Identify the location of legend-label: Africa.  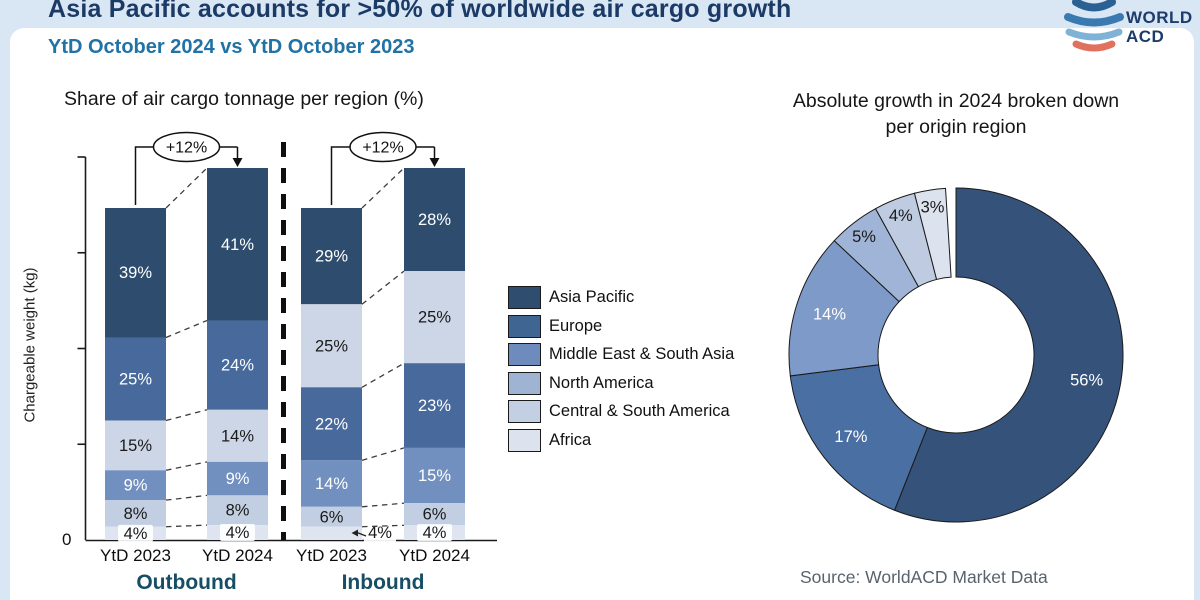
(570, 439).